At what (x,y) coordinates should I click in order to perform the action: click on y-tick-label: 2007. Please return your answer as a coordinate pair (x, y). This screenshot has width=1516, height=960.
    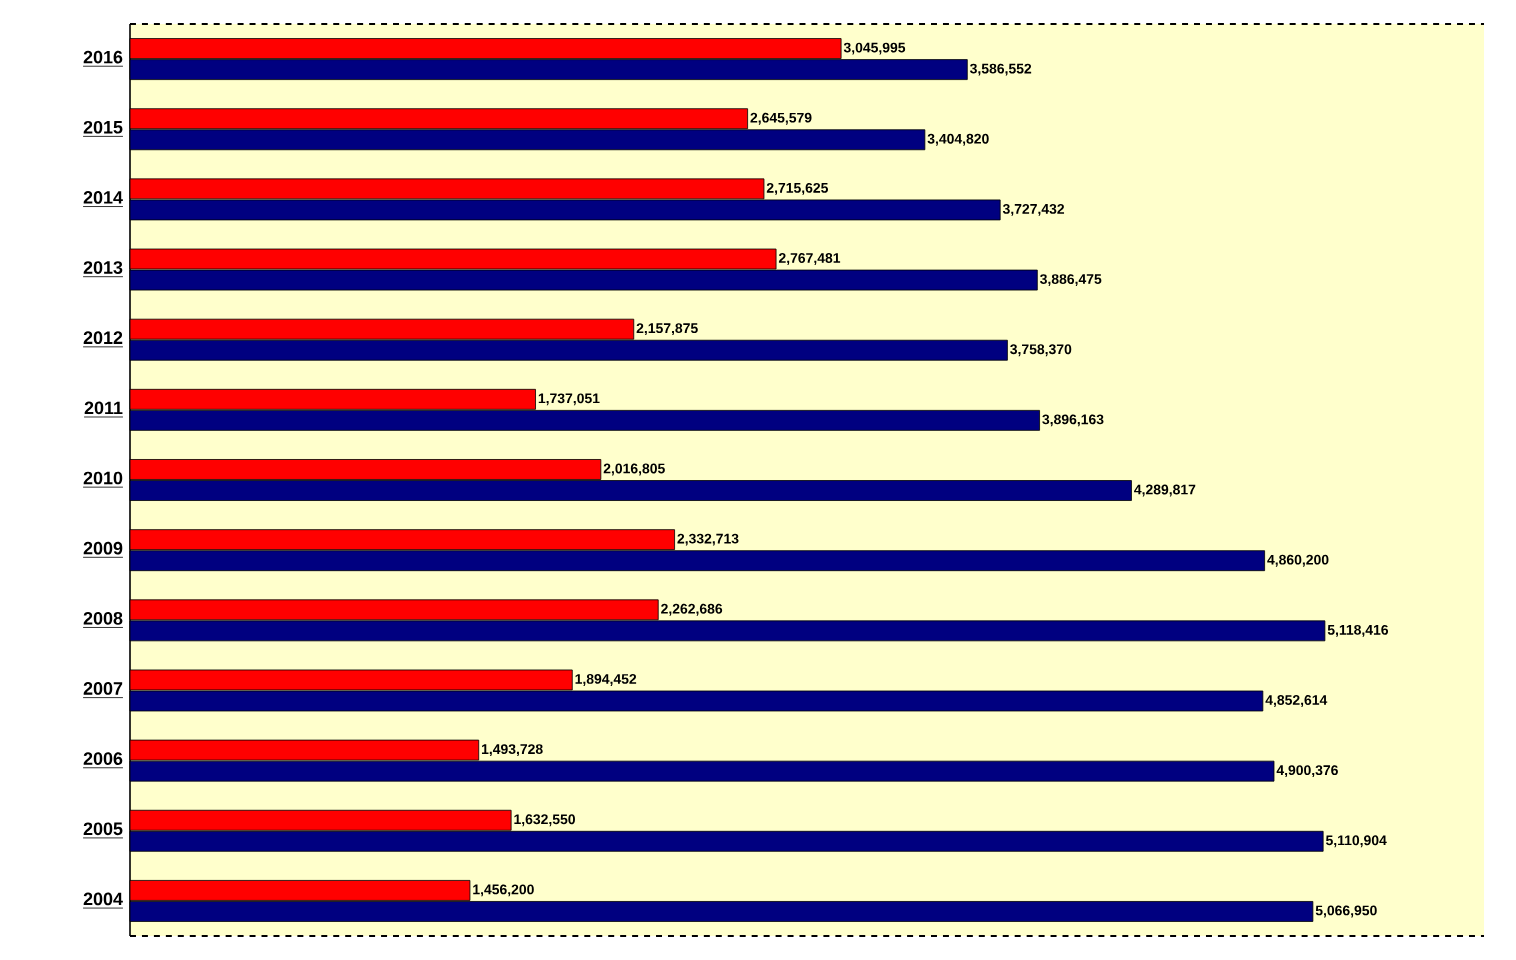
    Looking at the image, I should click on (103, 688).